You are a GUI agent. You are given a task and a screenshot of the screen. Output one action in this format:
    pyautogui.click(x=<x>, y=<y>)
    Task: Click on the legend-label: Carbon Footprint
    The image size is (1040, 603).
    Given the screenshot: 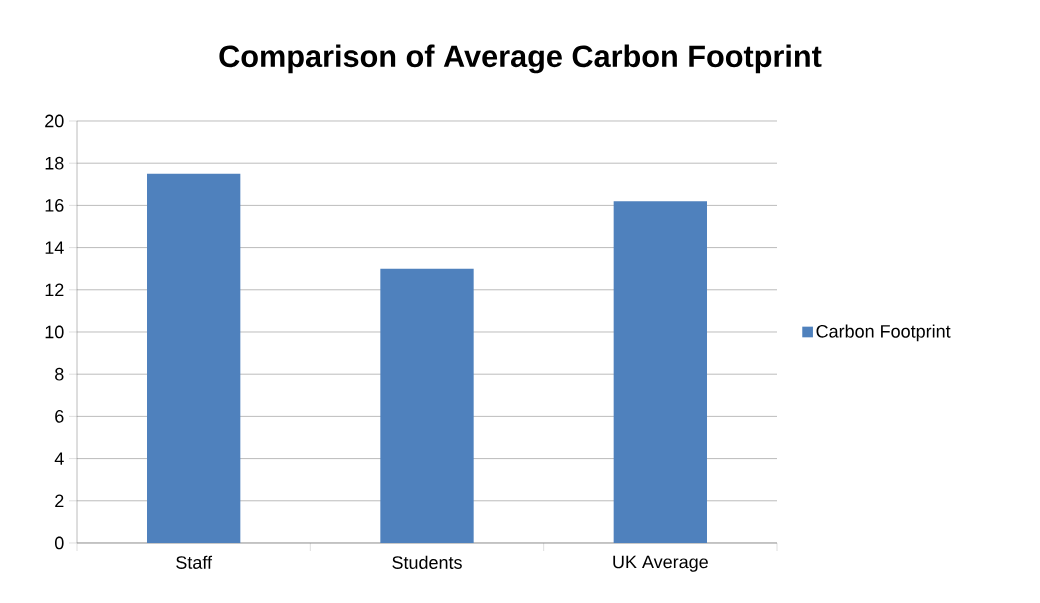 What is the action you would take?
    pyautogui.click(x=883, y=333)
    